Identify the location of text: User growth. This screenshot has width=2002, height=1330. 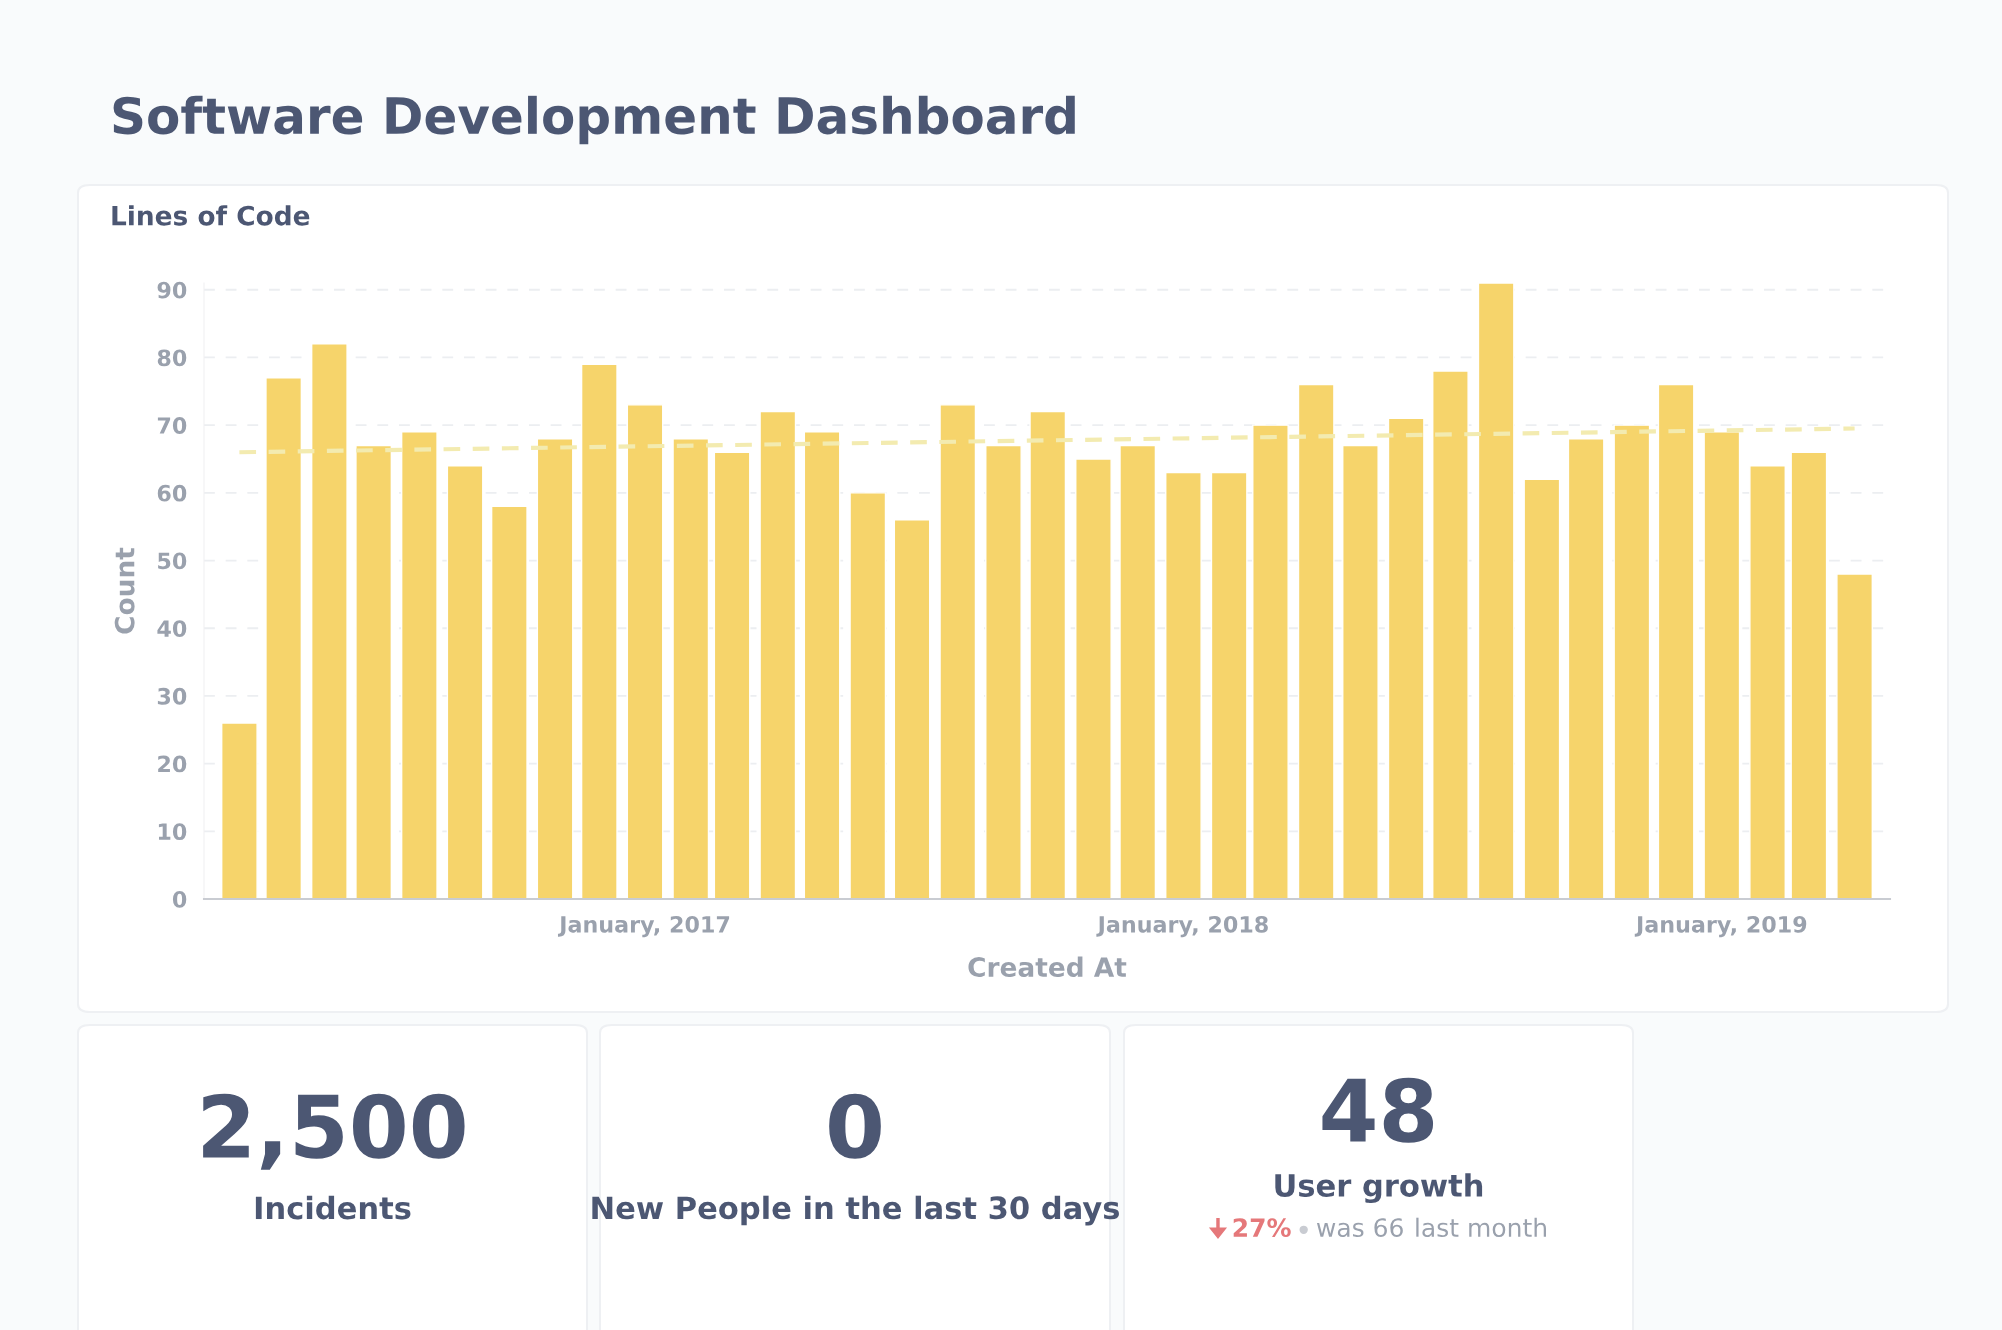
(1379, 1188).